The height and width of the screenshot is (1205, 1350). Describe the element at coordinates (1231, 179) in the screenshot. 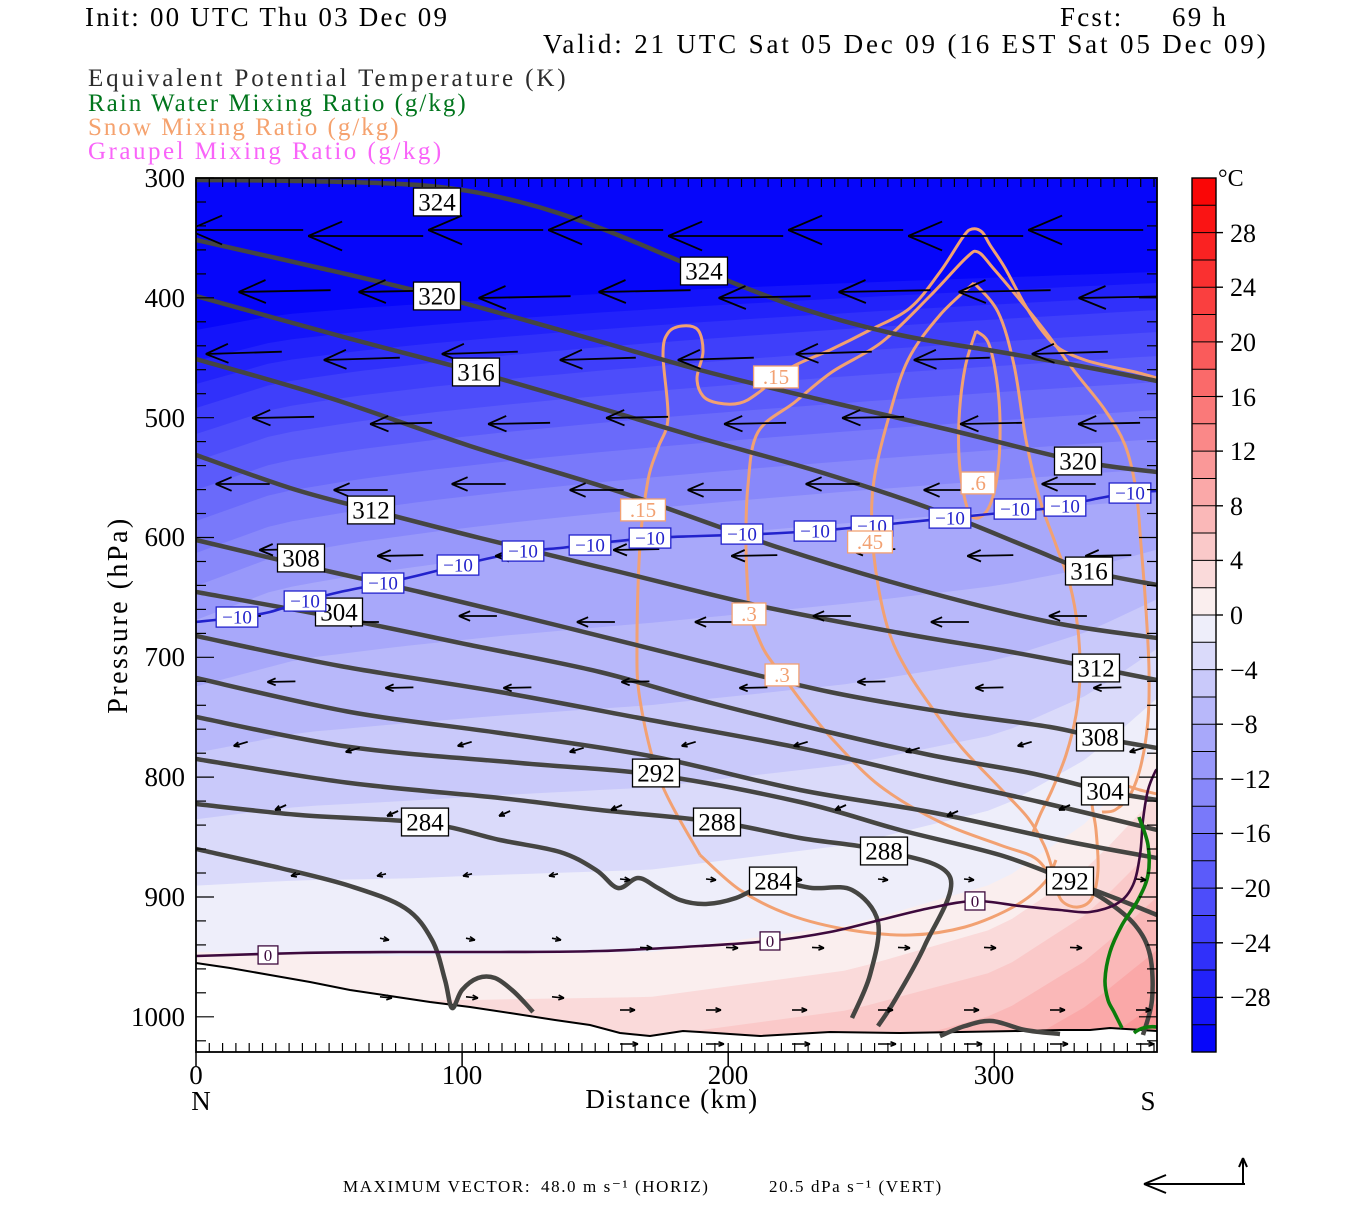

I see `svg-text: °C` at that location.